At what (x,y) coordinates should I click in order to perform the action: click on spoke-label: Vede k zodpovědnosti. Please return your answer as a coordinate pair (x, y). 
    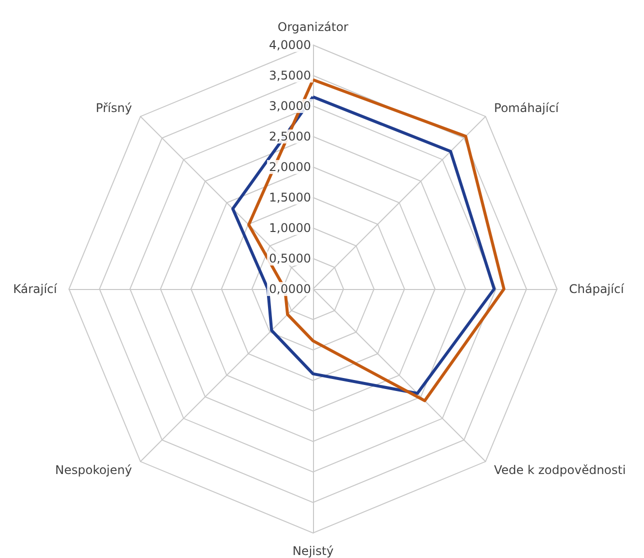
    Looking at the image, I should click on (560, 470).